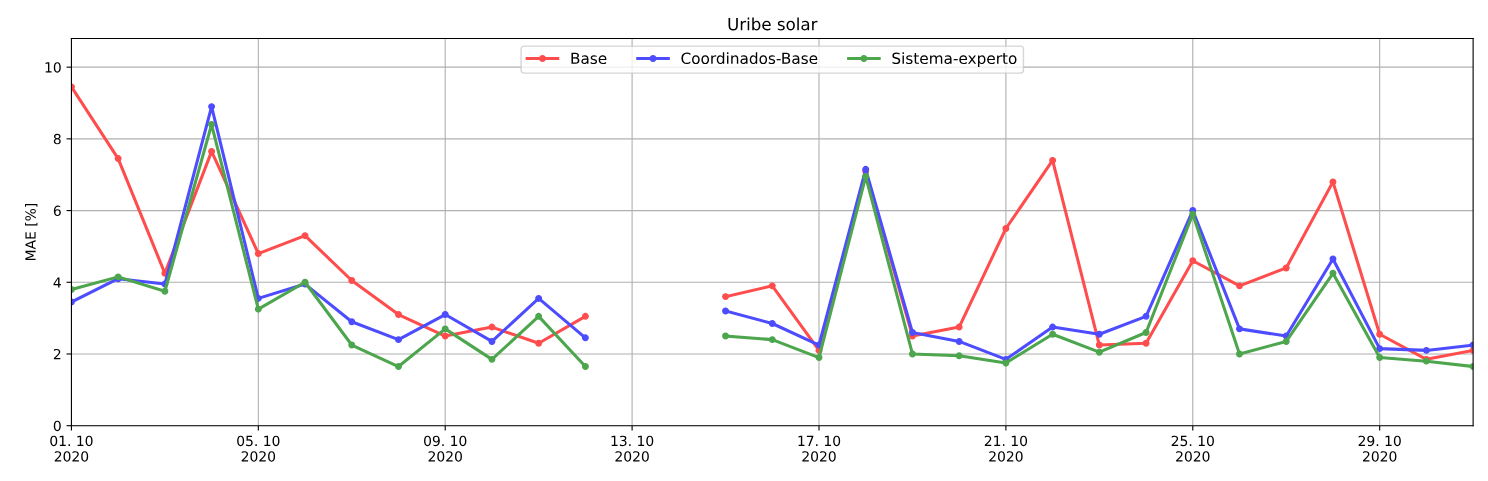  What do you see at coordinates (57, 354) in the screenshot?
I see `y-tick-label: 2` at bounding box center [57, 354].